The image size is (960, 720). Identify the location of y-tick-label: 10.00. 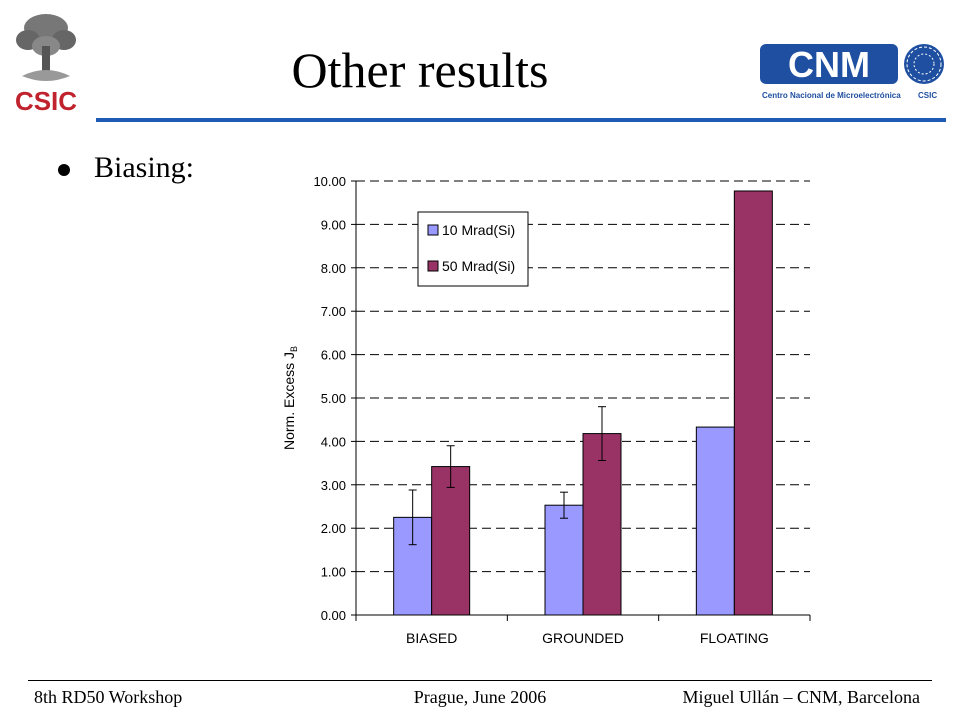
(329, 181).